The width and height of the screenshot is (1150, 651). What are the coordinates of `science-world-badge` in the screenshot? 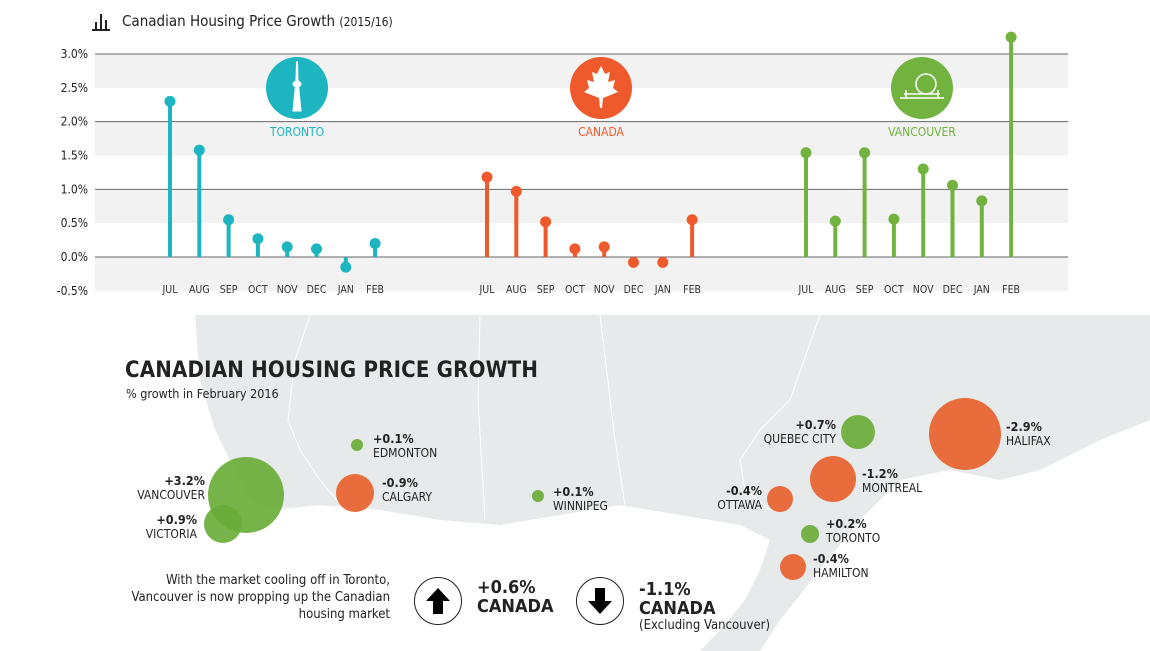 It's located at (922, 88).